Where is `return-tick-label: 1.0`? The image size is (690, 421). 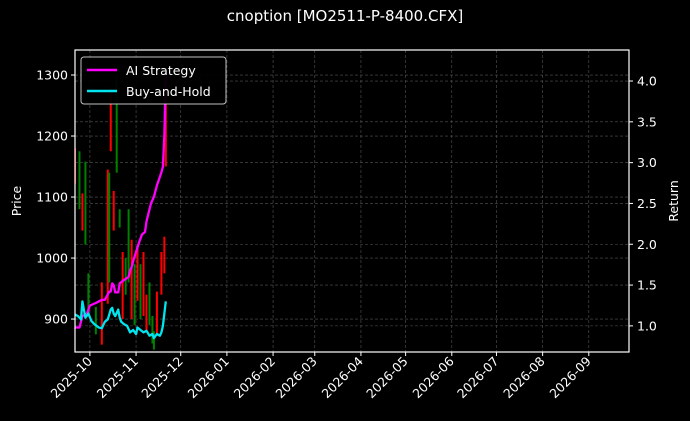
return-tick-label: 1.0 is located at coordinates (647, 325).